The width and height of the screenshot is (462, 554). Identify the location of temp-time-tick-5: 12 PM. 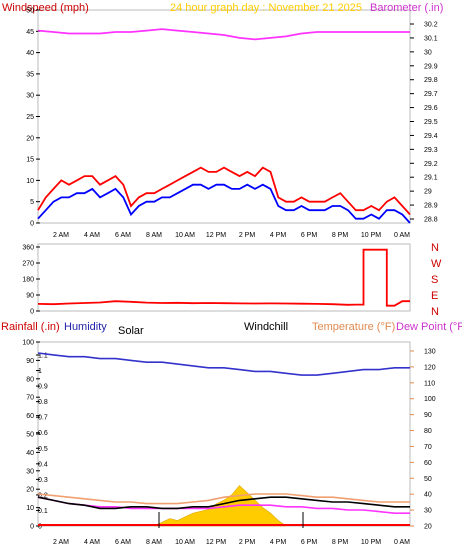
(216, 542).